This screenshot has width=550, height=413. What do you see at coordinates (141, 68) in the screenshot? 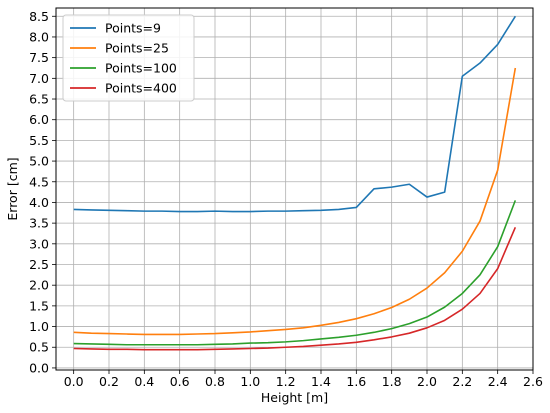
I see `legend-label: Points=100` at bounding box center [141, 68].